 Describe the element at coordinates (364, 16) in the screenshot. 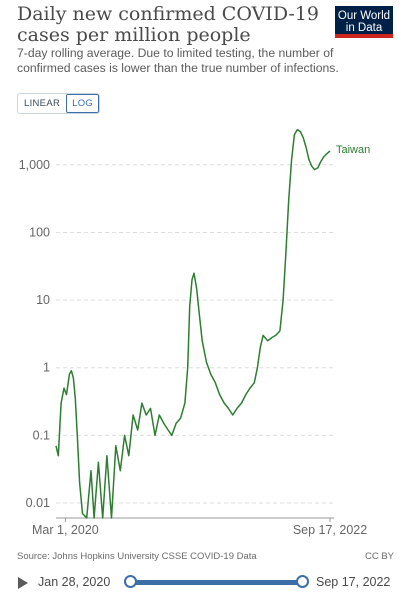

I see `logo-line-1: Our World` at that location.